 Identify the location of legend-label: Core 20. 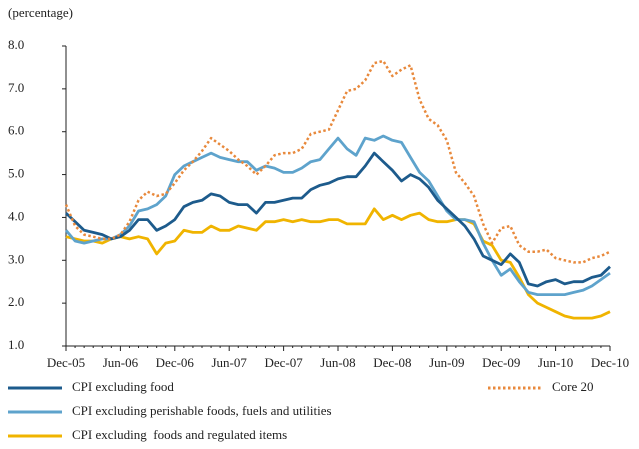
(573, 386).